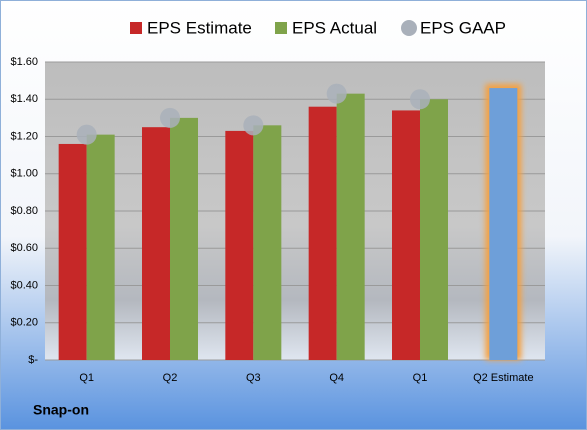  Describe the element at coordinates (253, 378) in the screenshot. I see `x-tick-label: Q3` at that location.